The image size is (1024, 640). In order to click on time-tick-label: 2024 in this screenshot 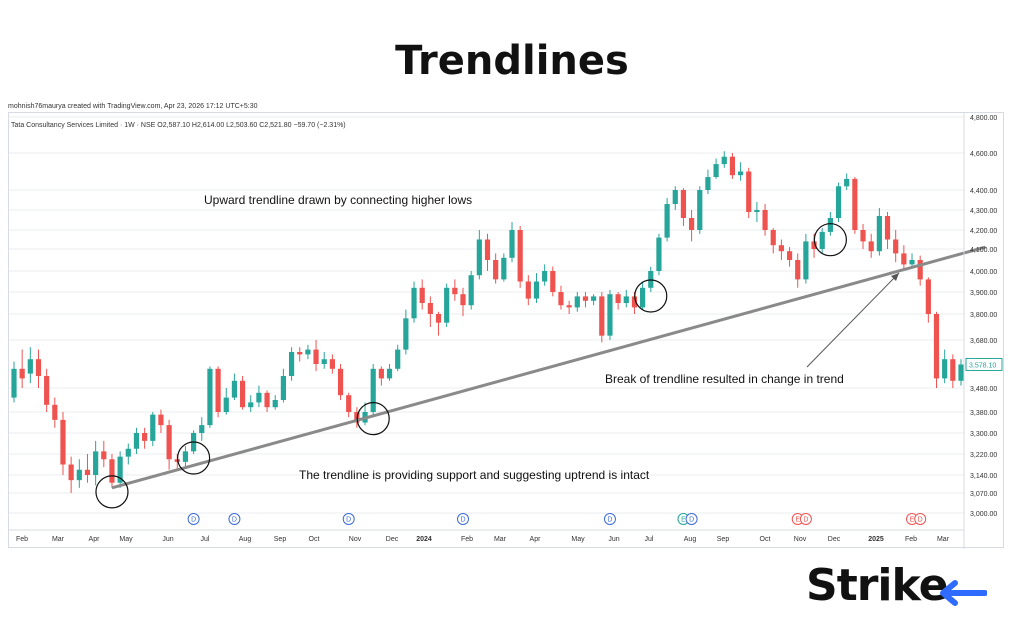, I will do `click(424, 539)`.